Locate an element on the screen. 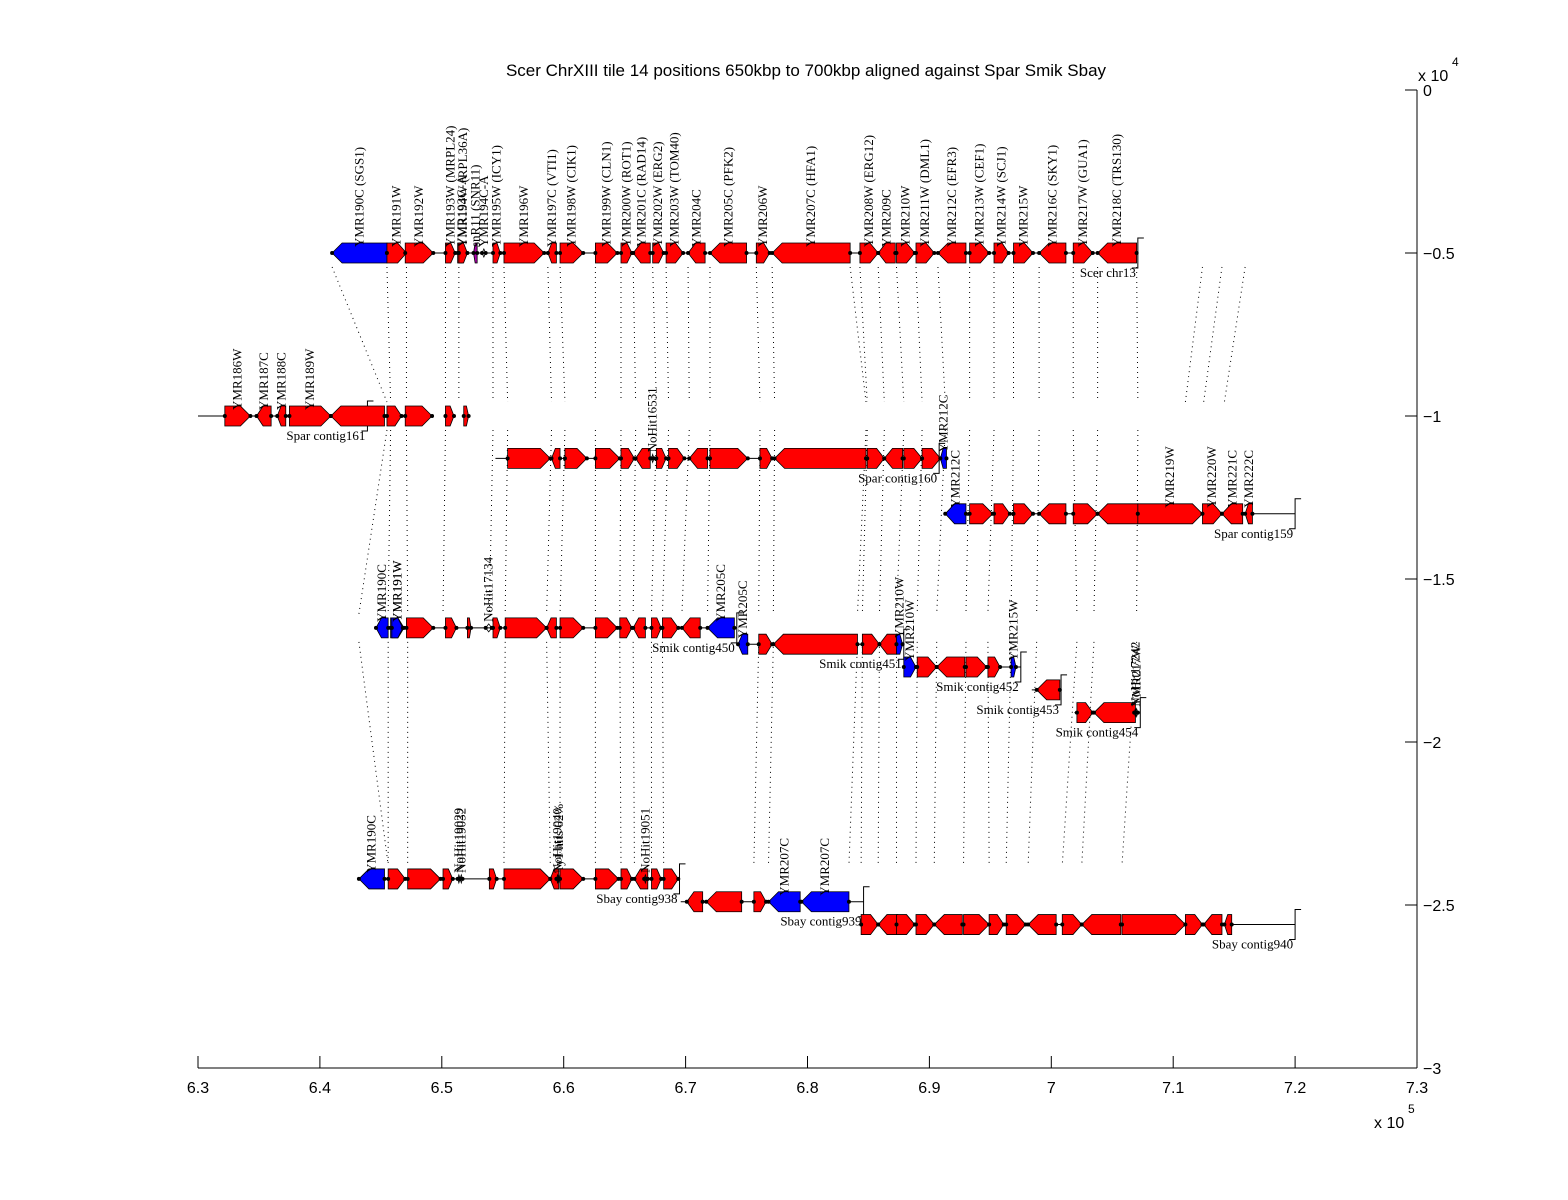 The width and height of the screenshot is (1568, 1200). contig-label: Smik contig450 is located at coordinates (693, 647).